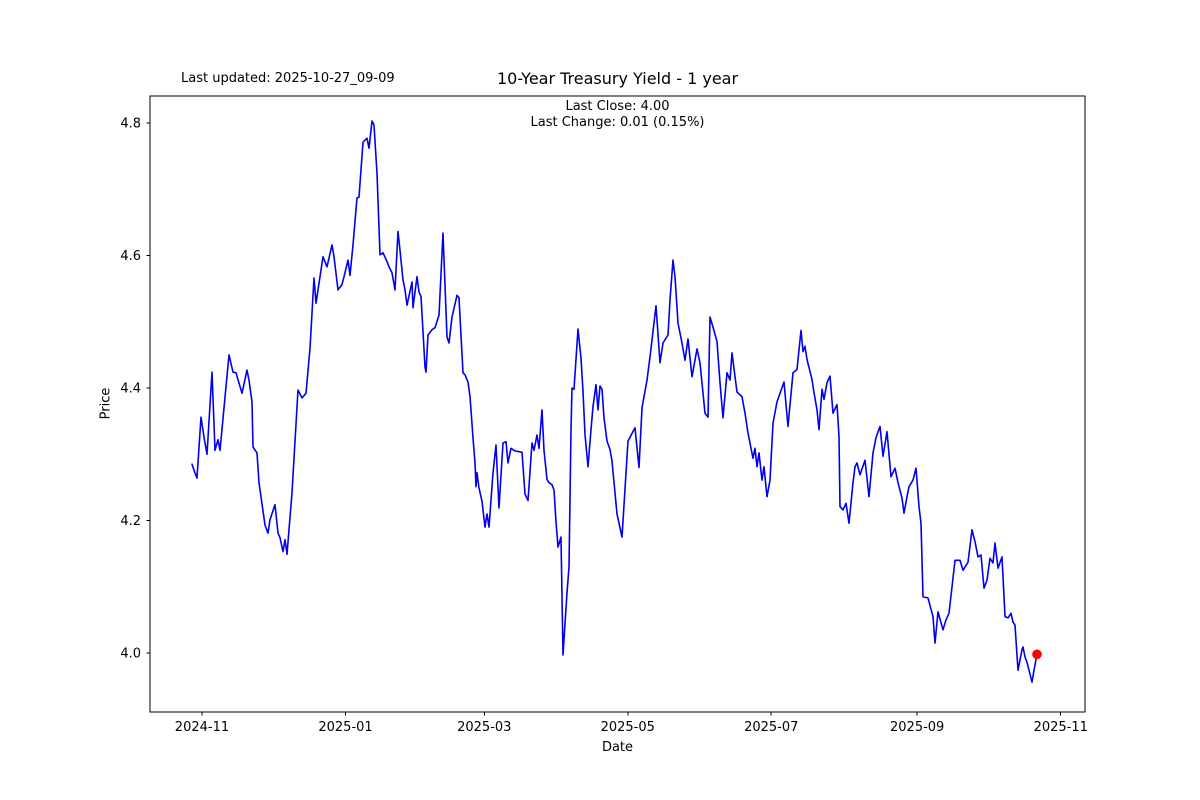 The image size is (1200, 800). What do you see at coordinates (130, 389) in the screenshot?
I see `y-tick-label: 4.4` at bounding box center [130, 389].